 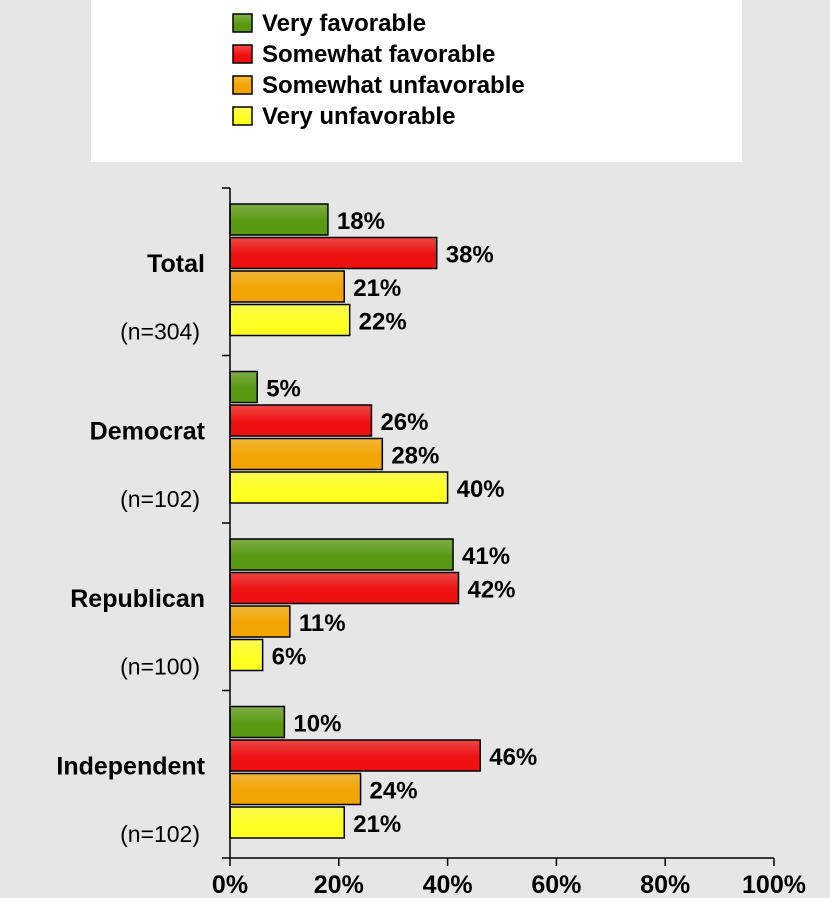 I want to click on value-label-democrat-very-unfavorable: 40%, so click(x=481, y=489).